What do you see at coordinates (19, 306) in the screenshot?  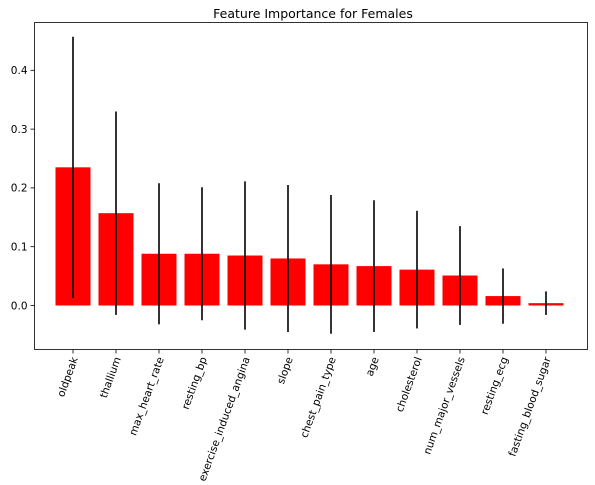 I see `y-tick-label: 0.0` at bounding box center [19, 306].